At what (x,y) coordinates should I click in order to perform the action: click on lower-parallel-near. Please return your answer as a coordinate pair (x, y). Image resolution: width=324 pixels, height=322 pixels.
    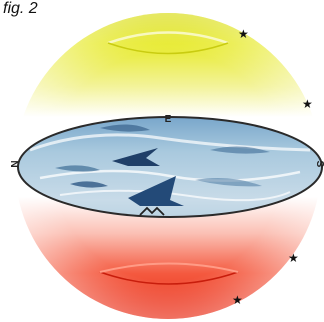
    Looking at the image, I should click on (169, 278).